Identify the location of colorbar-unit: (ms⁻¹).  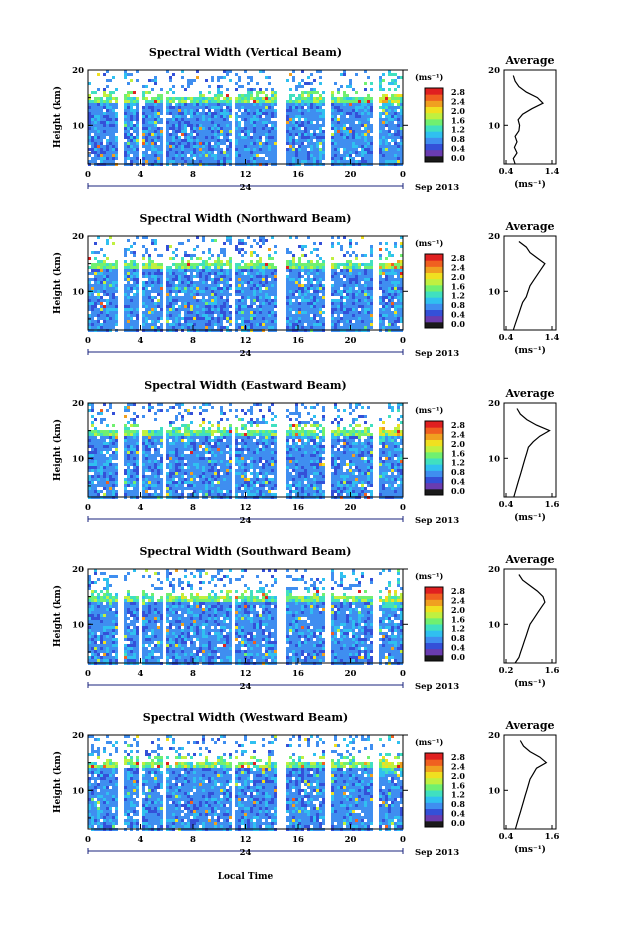
(429, 243).